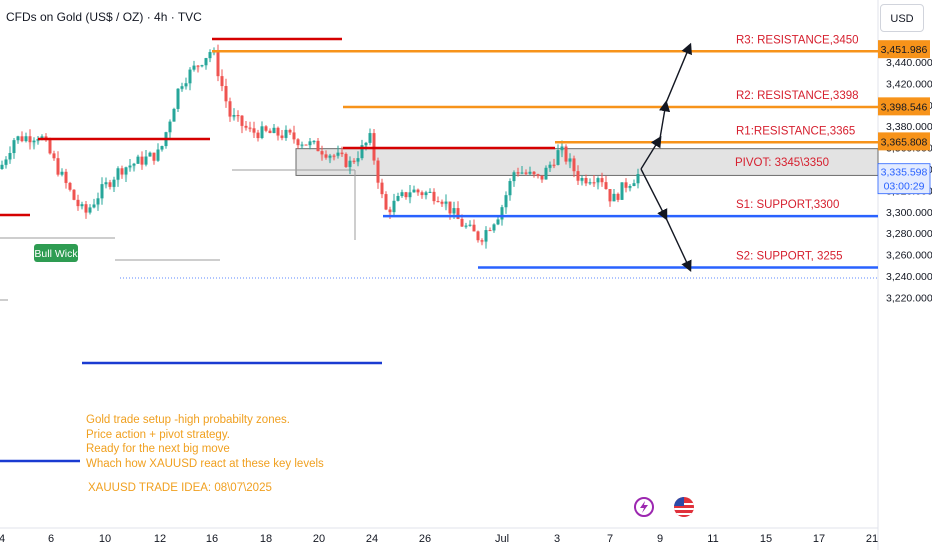 The height and width of the screenshot is (550, 932). What do you see at coordinates (158, 434) in the screenshot?
I see `note-line: Price action + pivot strategy.` at bounding box center [158, 434].